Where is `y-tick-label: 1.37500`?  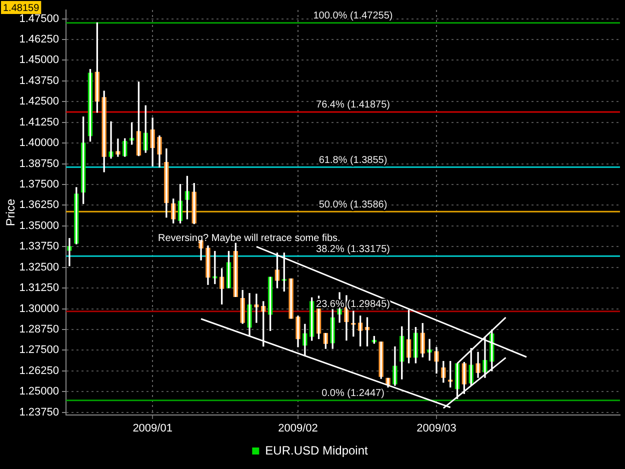
y-tick-label: 1.37500 is located at coordinates (39, 184).